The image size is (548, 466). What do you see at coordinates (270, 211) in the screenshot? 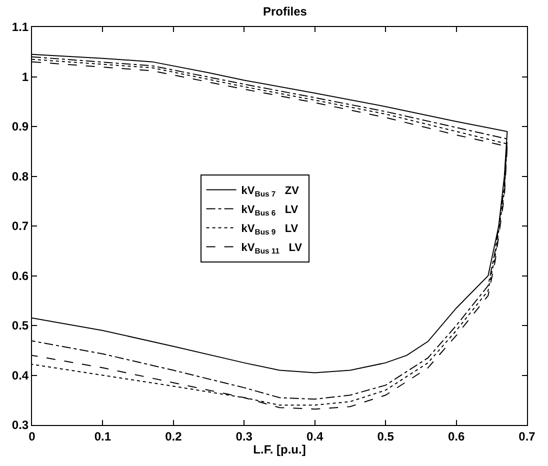
I see `legend-label: kV$_{Bus 6}$ LV` at bounding box center [270, 211].